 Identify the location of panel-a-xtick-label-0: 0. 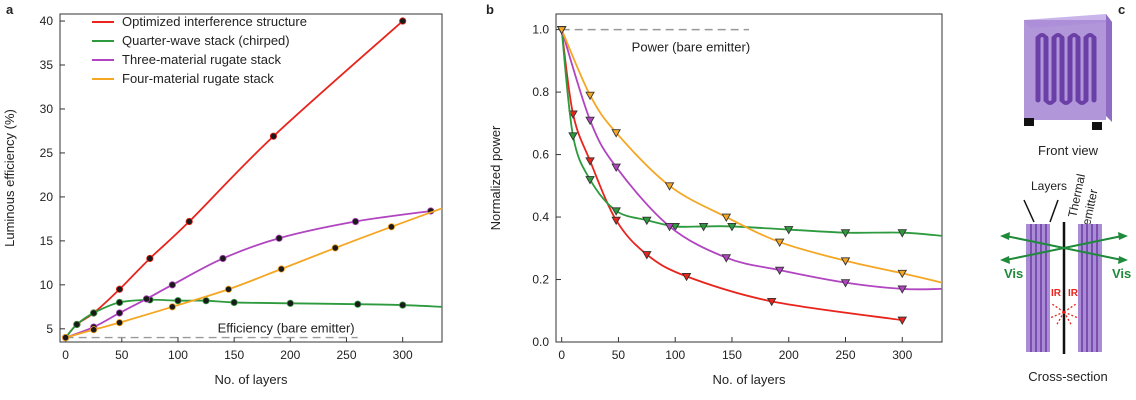
(65, 355).